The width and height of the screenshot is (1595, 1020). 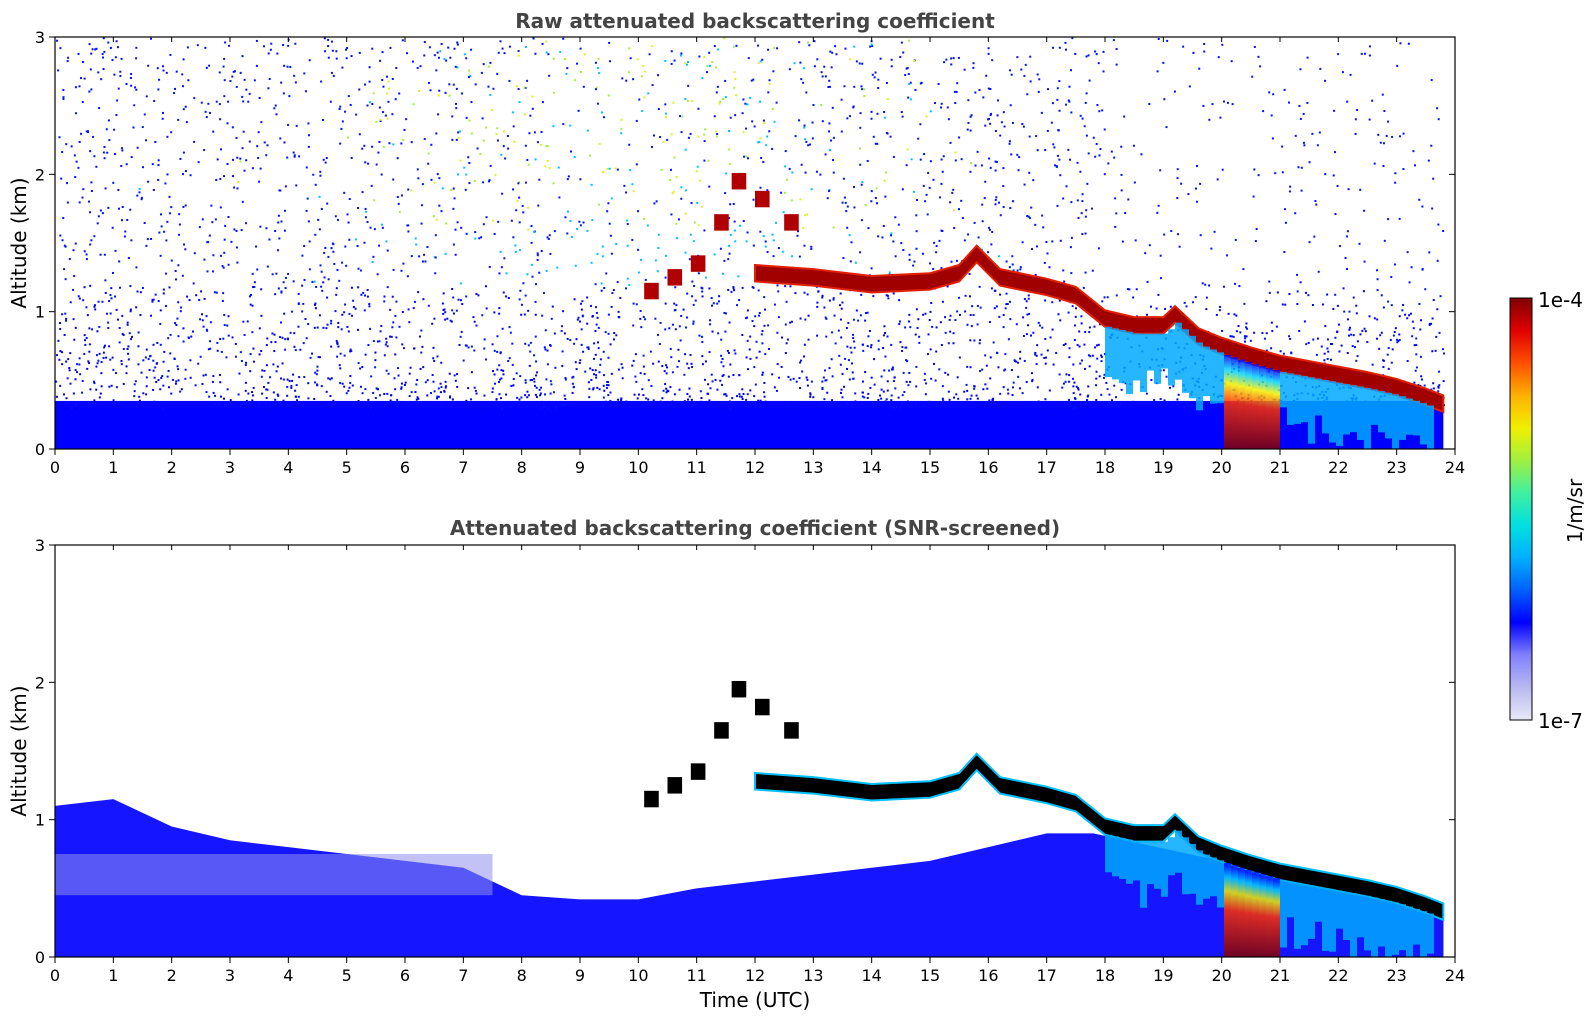 I want to click on panel-screened-ylabel: Altitude (km), so click(x=19, y=750).